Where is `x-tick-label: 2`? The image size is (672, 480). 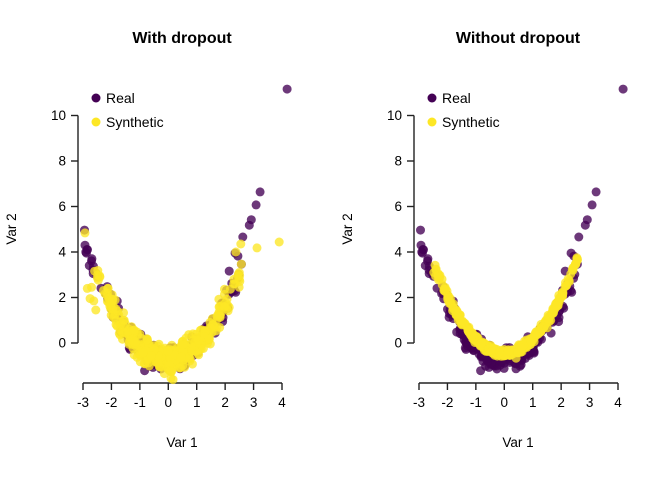 x-tick-label: 2 is located at coordinates (225, 402).